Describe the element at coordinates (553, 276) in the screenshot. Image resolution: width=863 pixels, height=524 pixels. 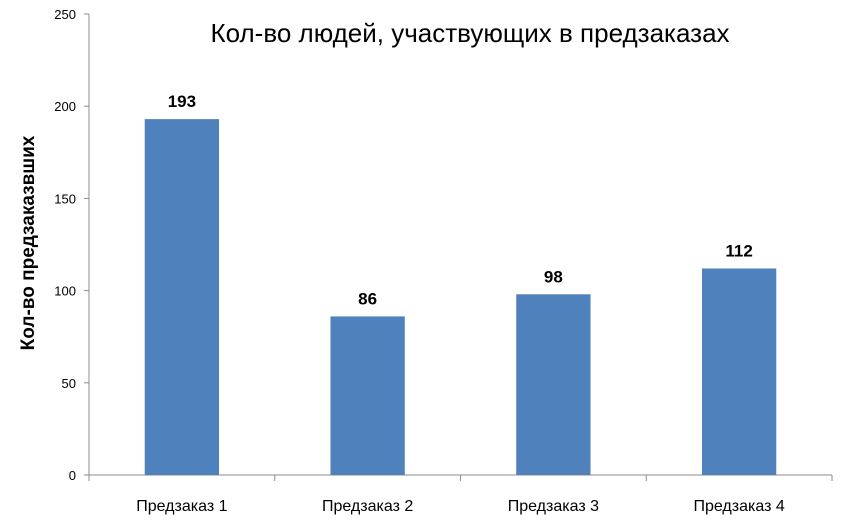
I see `data-label-3: 98` at that location.